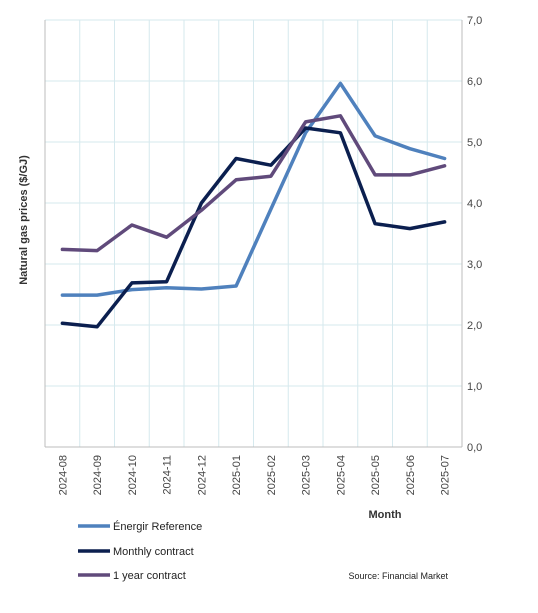 This screenshot has width=538, height=613. I want to click on x-tick-label: 2025-04, so click(341, 475).